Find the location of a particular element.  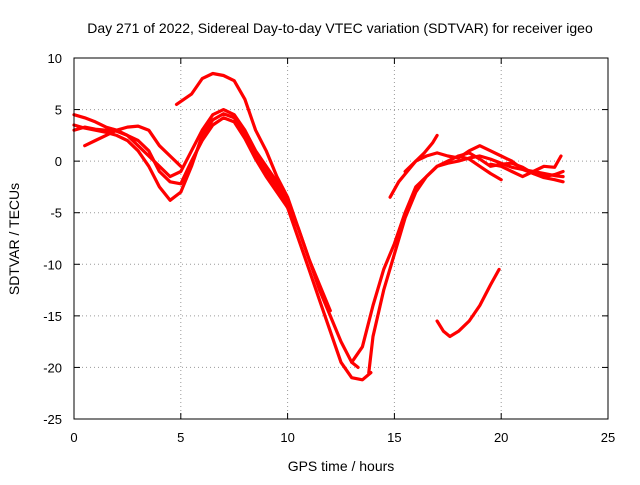

x-tick-label: 15 is located at coordinates (394, 437).